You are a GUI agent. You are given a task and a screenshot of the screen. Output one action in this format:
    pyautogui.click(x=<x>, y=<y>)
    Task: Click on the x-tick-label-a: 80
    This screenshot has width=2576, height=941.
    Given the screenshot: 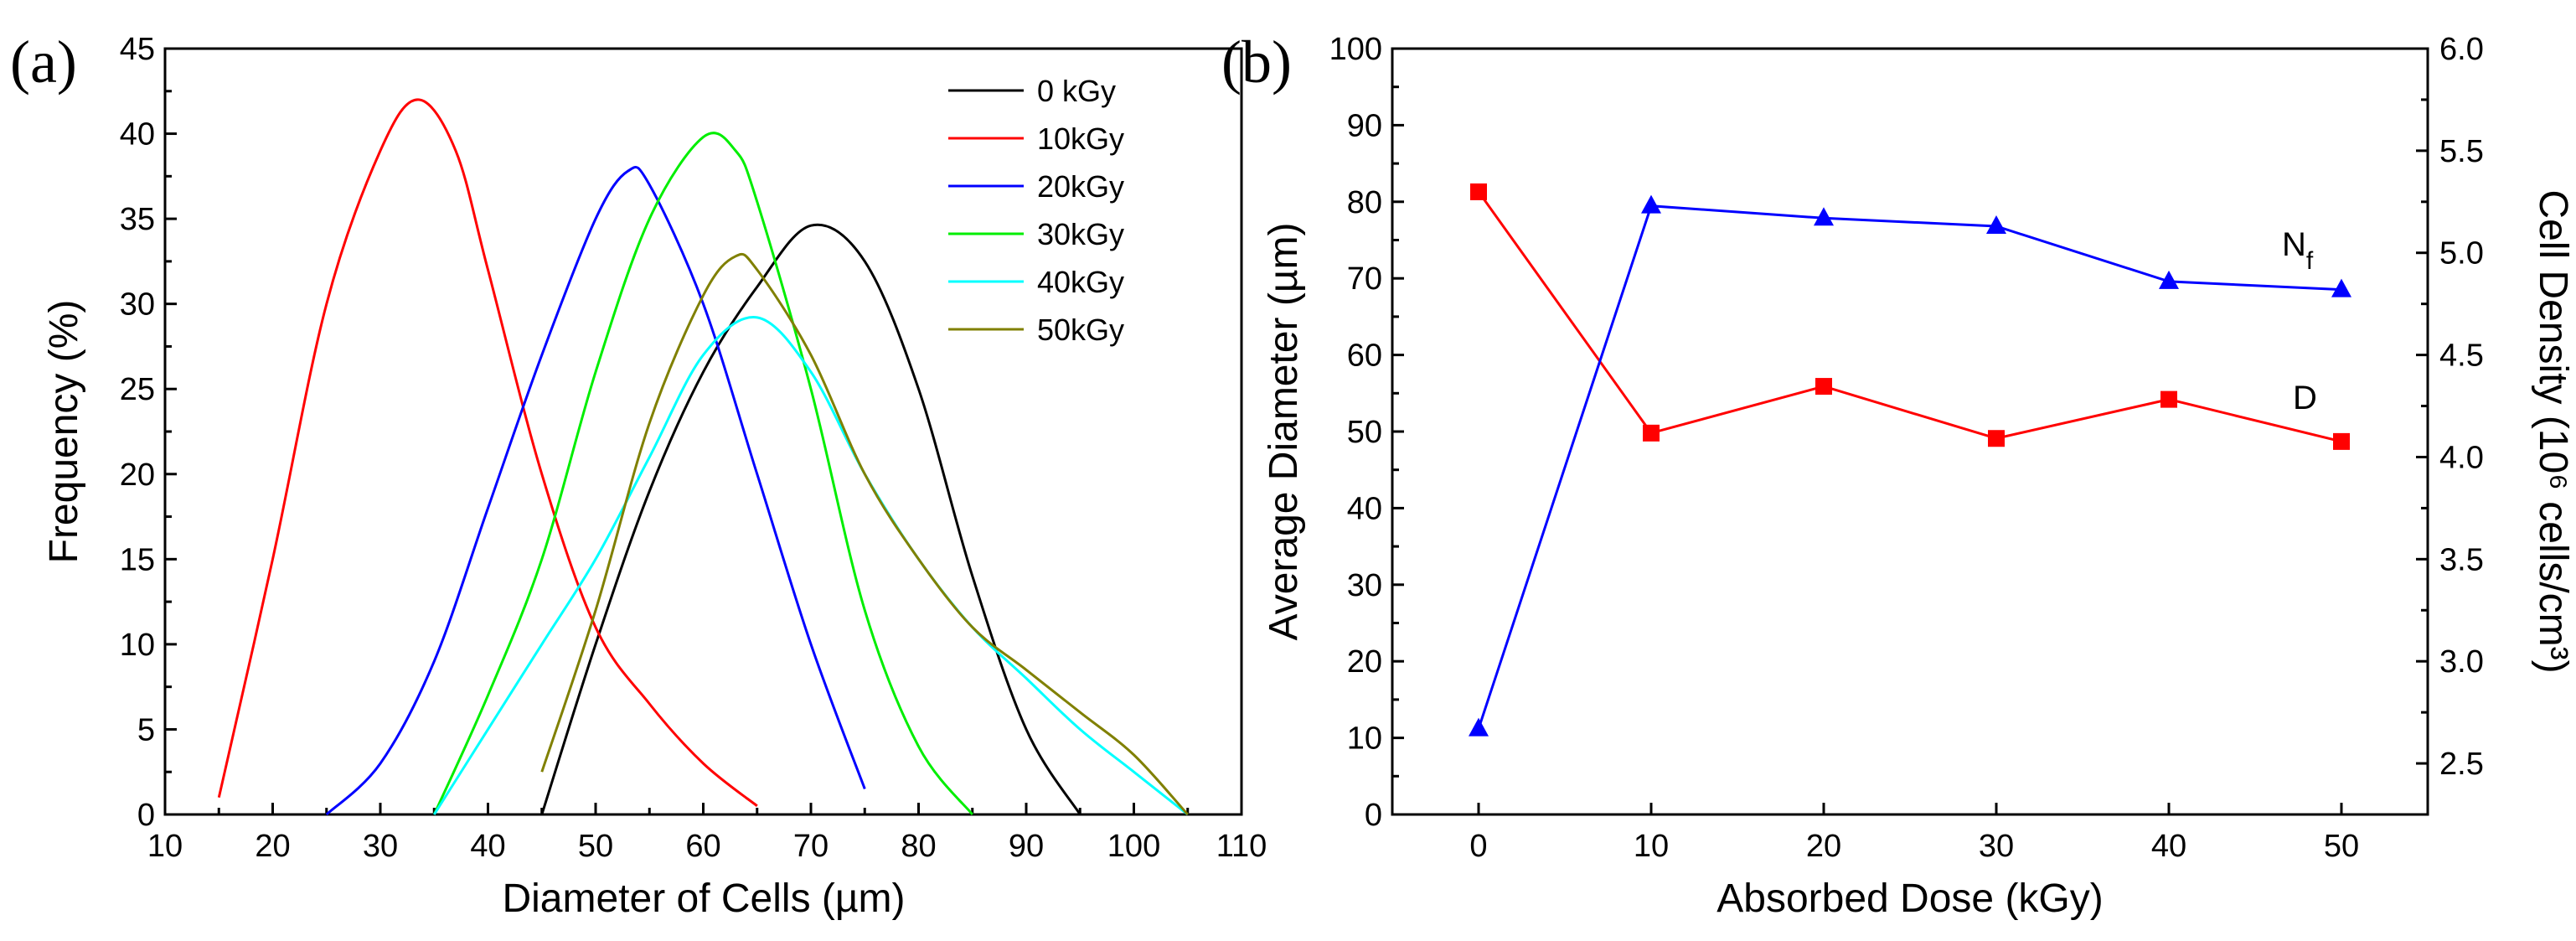 What is the action you would take?
    pyautogui.click(x=918, y=846)
    